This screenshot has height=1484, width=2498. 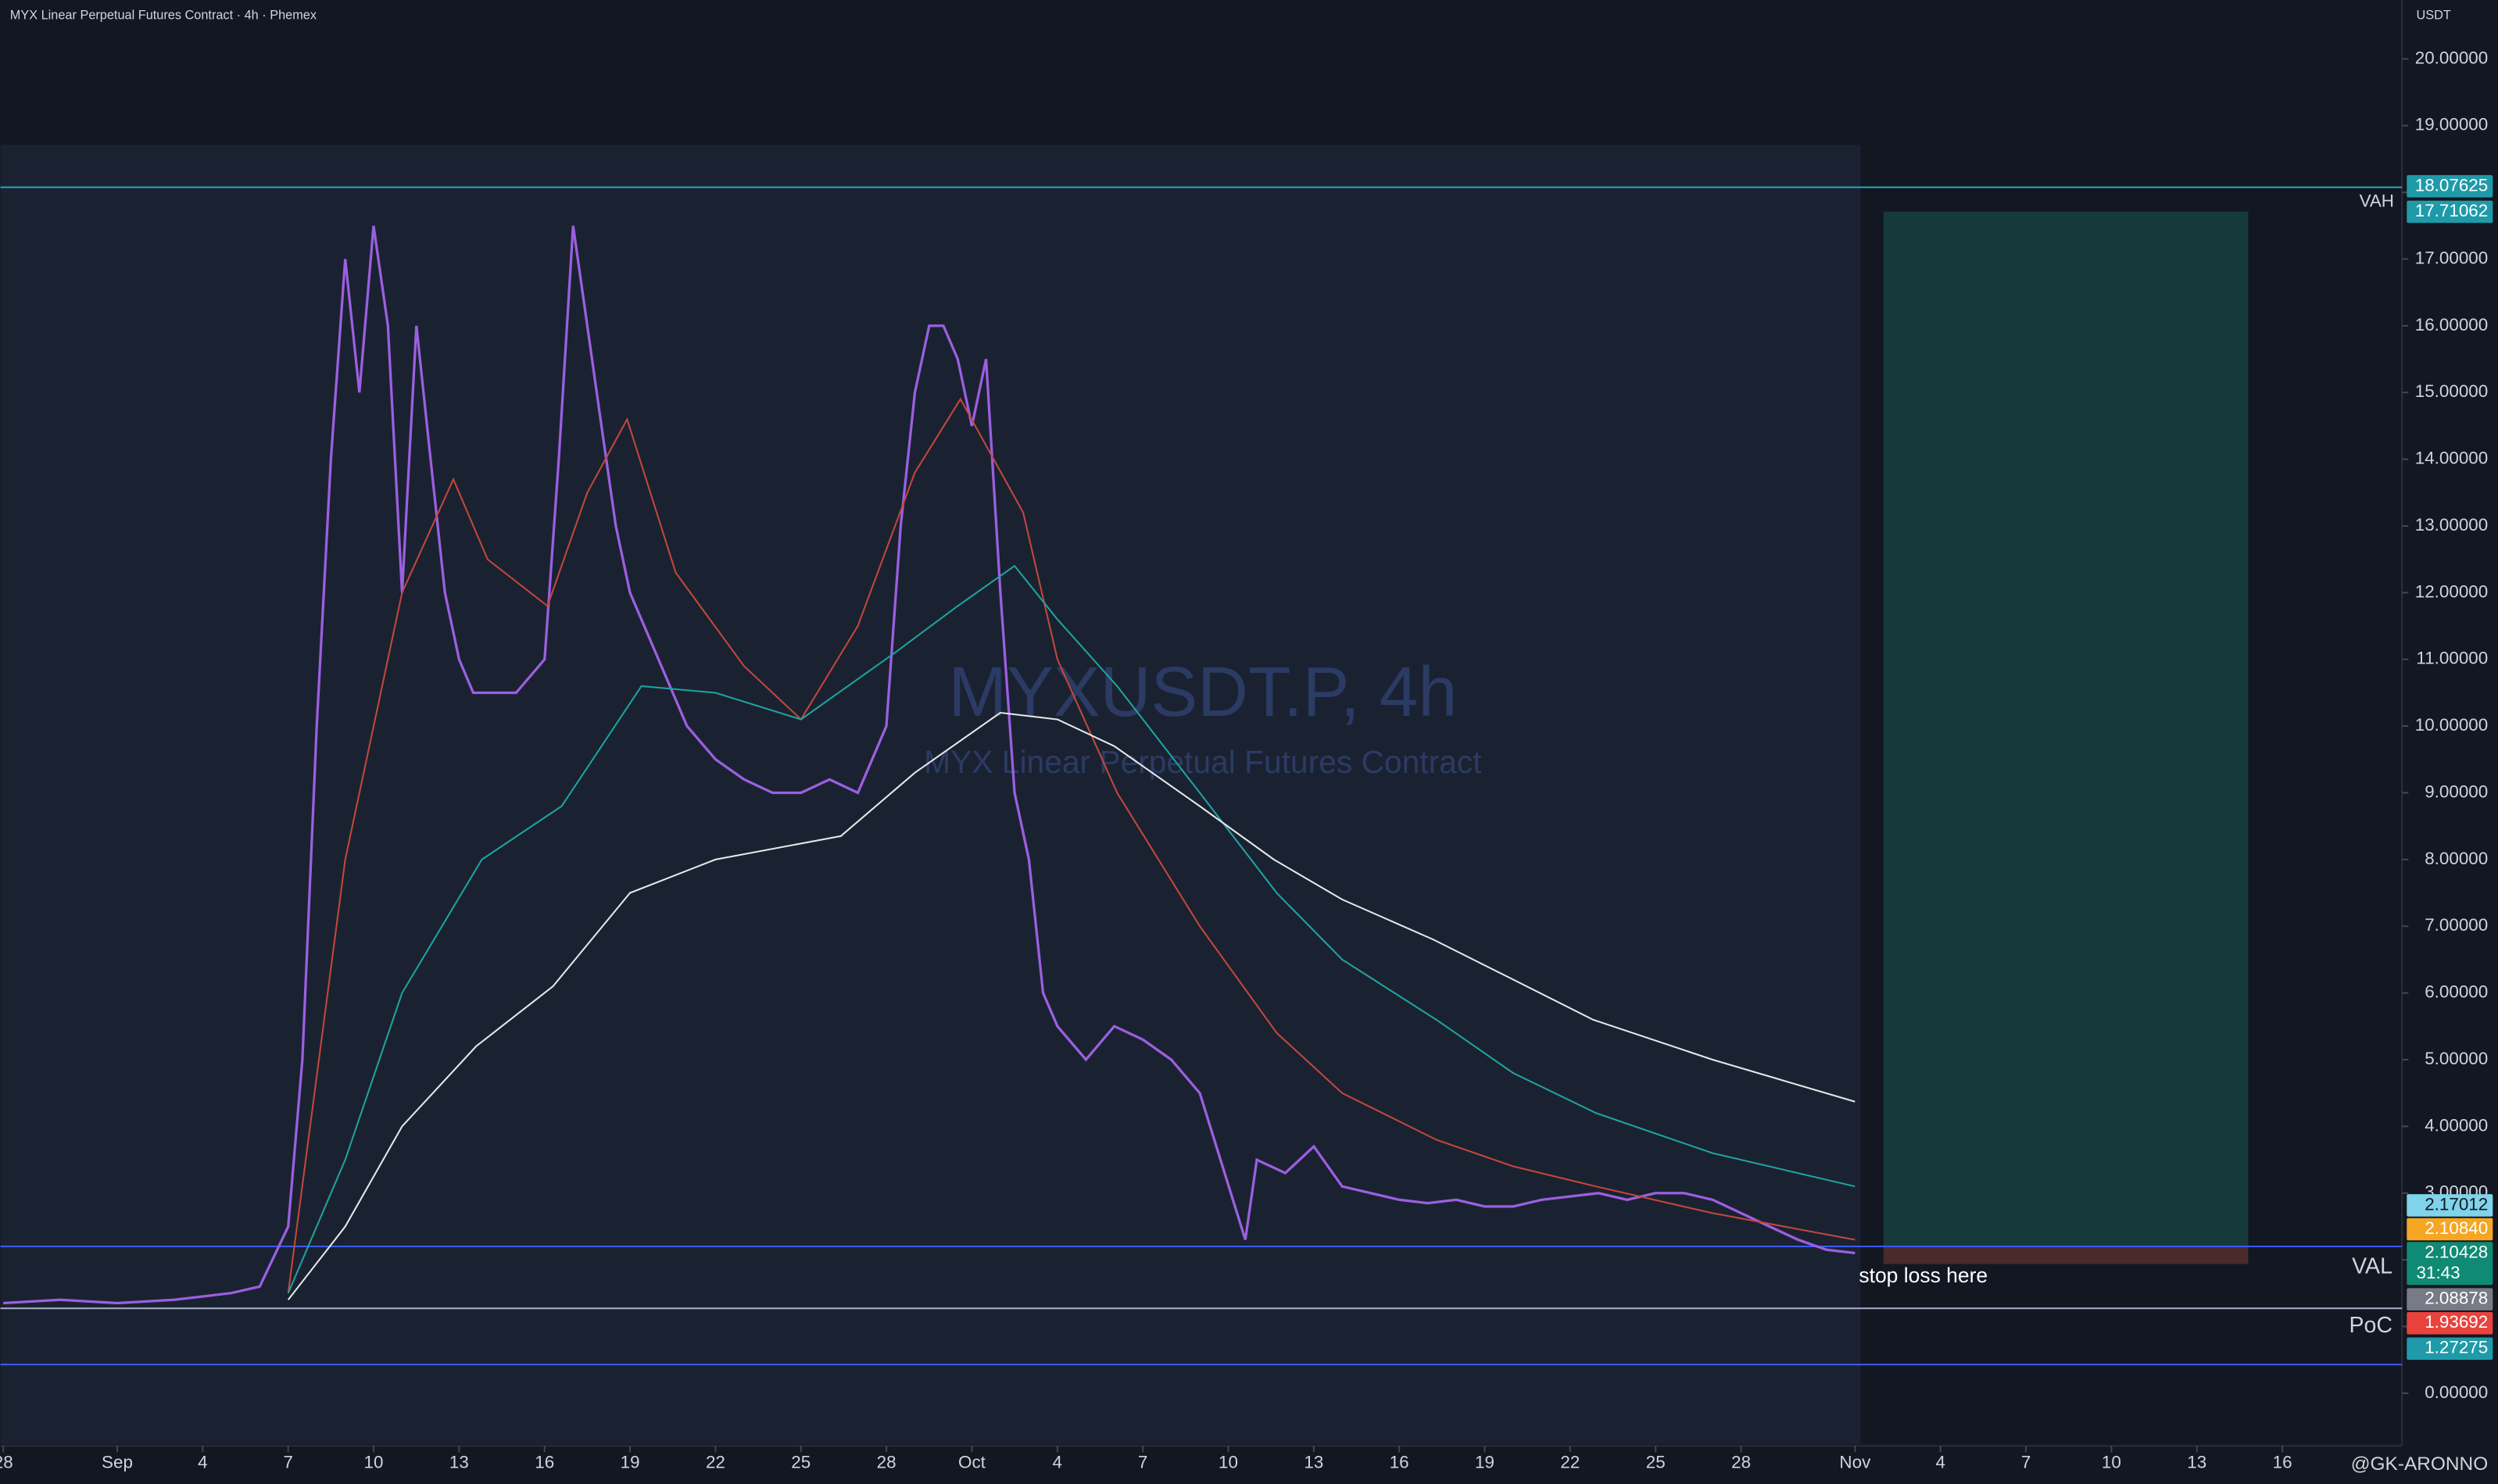 I want to click on y-tick-label: 13.00000, so click(x=2451, y=525).